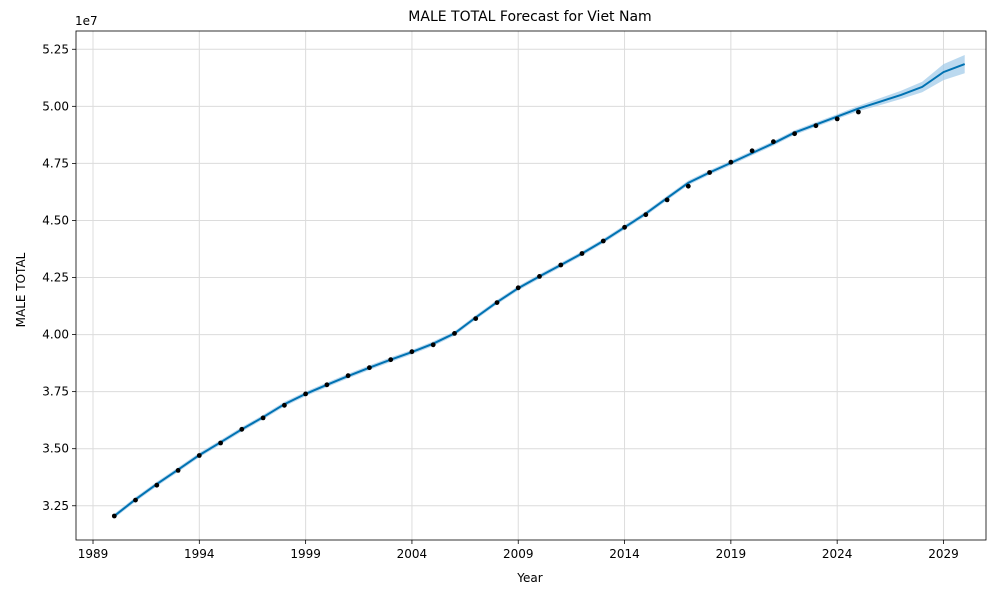 The width and height of the screenshot is (1000, 600). Describe the element at coordinates (529, 578) in the screenshot. I see `x-axis-label: Year` at that location.